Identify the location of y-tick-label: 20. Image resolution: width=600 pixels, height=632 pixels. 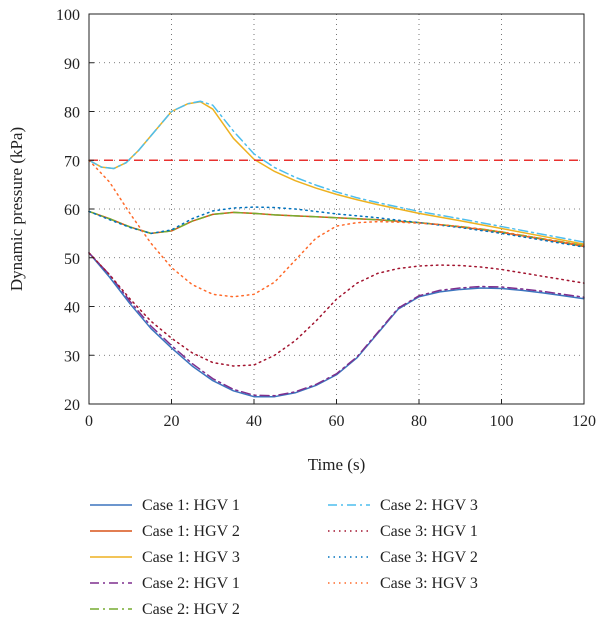
(72, 405).